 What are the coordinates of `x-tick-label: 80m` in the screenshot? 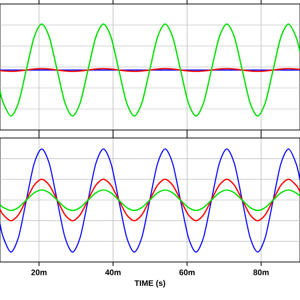 It's located at (261, 273).